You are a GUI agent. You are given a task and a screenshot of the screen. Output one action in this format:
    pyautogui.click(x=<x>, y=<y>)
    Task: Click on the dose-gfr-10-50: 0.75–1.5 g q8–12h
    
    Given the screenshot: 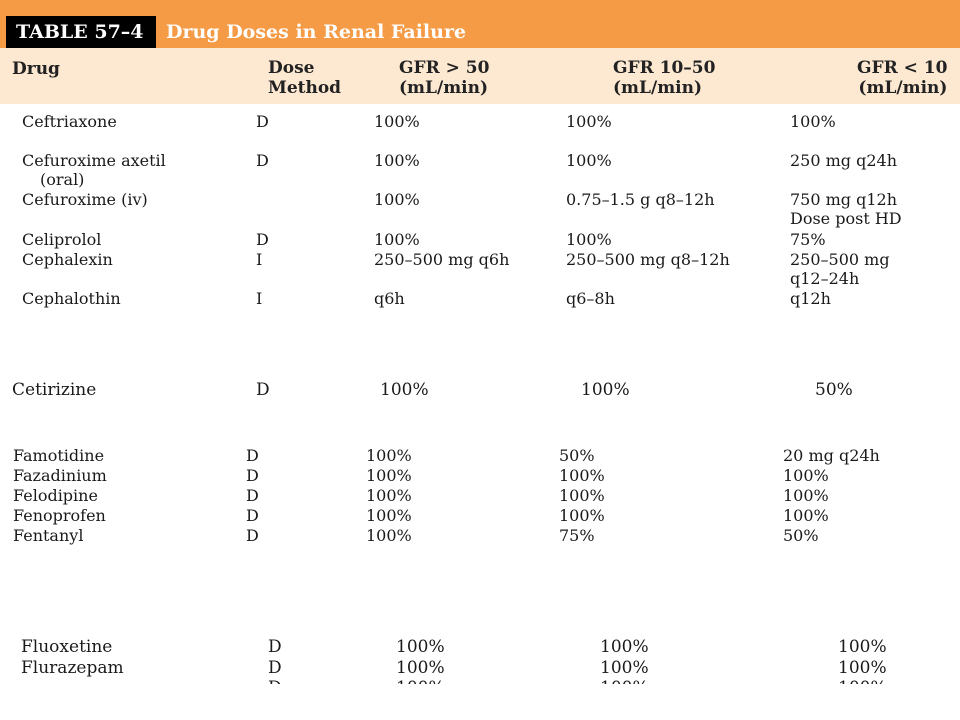 What is the action you would take?
    pyautogui.click(x=640, y=199)
    